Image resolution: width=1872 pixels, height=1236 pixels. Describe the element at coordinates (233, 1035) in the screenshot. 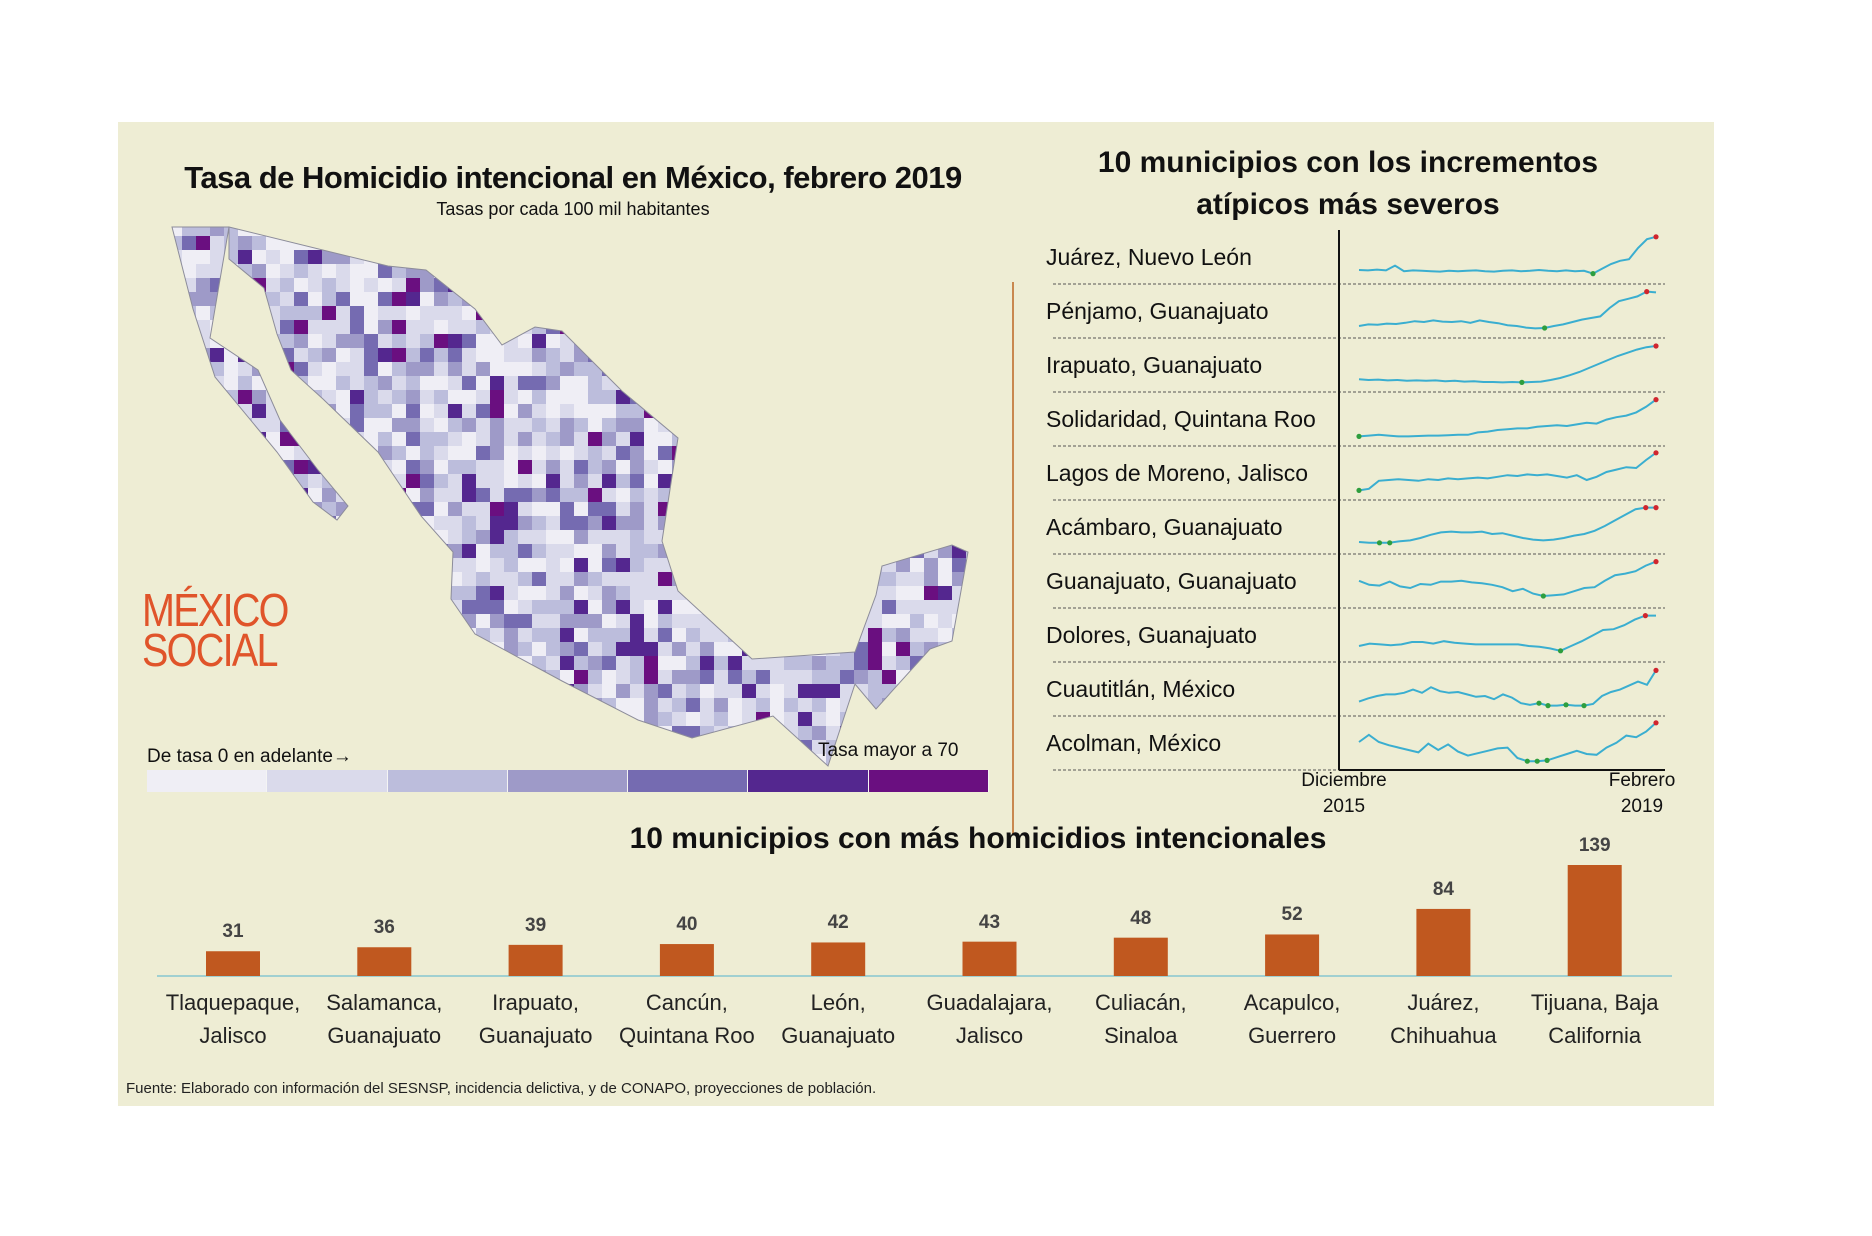

I see `category-label-line: Jalisco` at that location.